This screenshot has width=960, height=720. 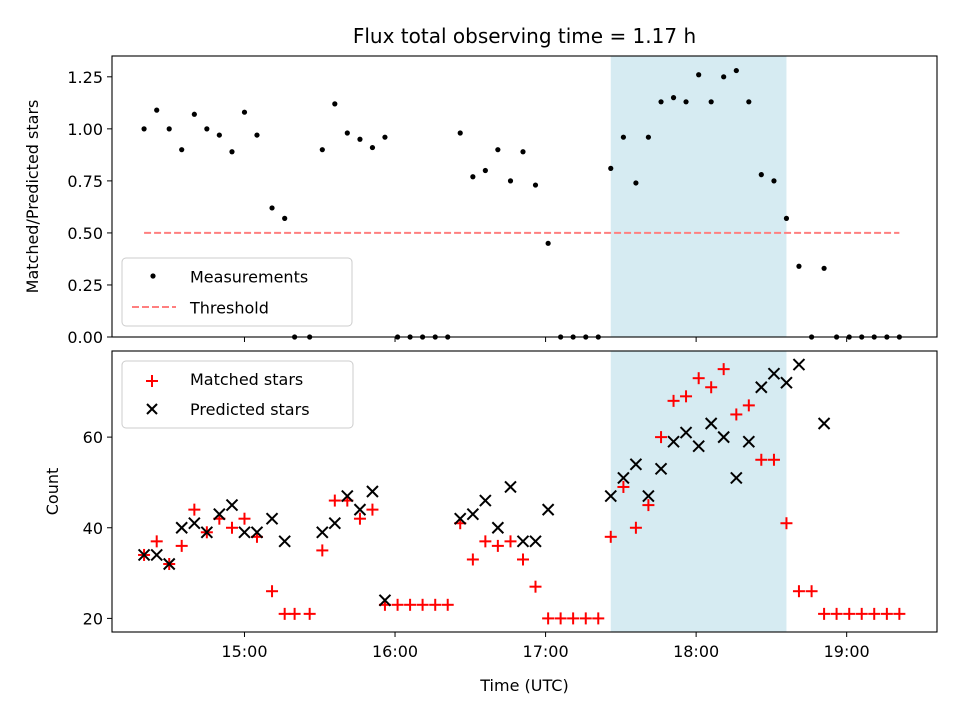 What do you see at coordinates (93, 437) in the screenshot?
I see `y-tick-label: 60` at bounding box center [93, 437].